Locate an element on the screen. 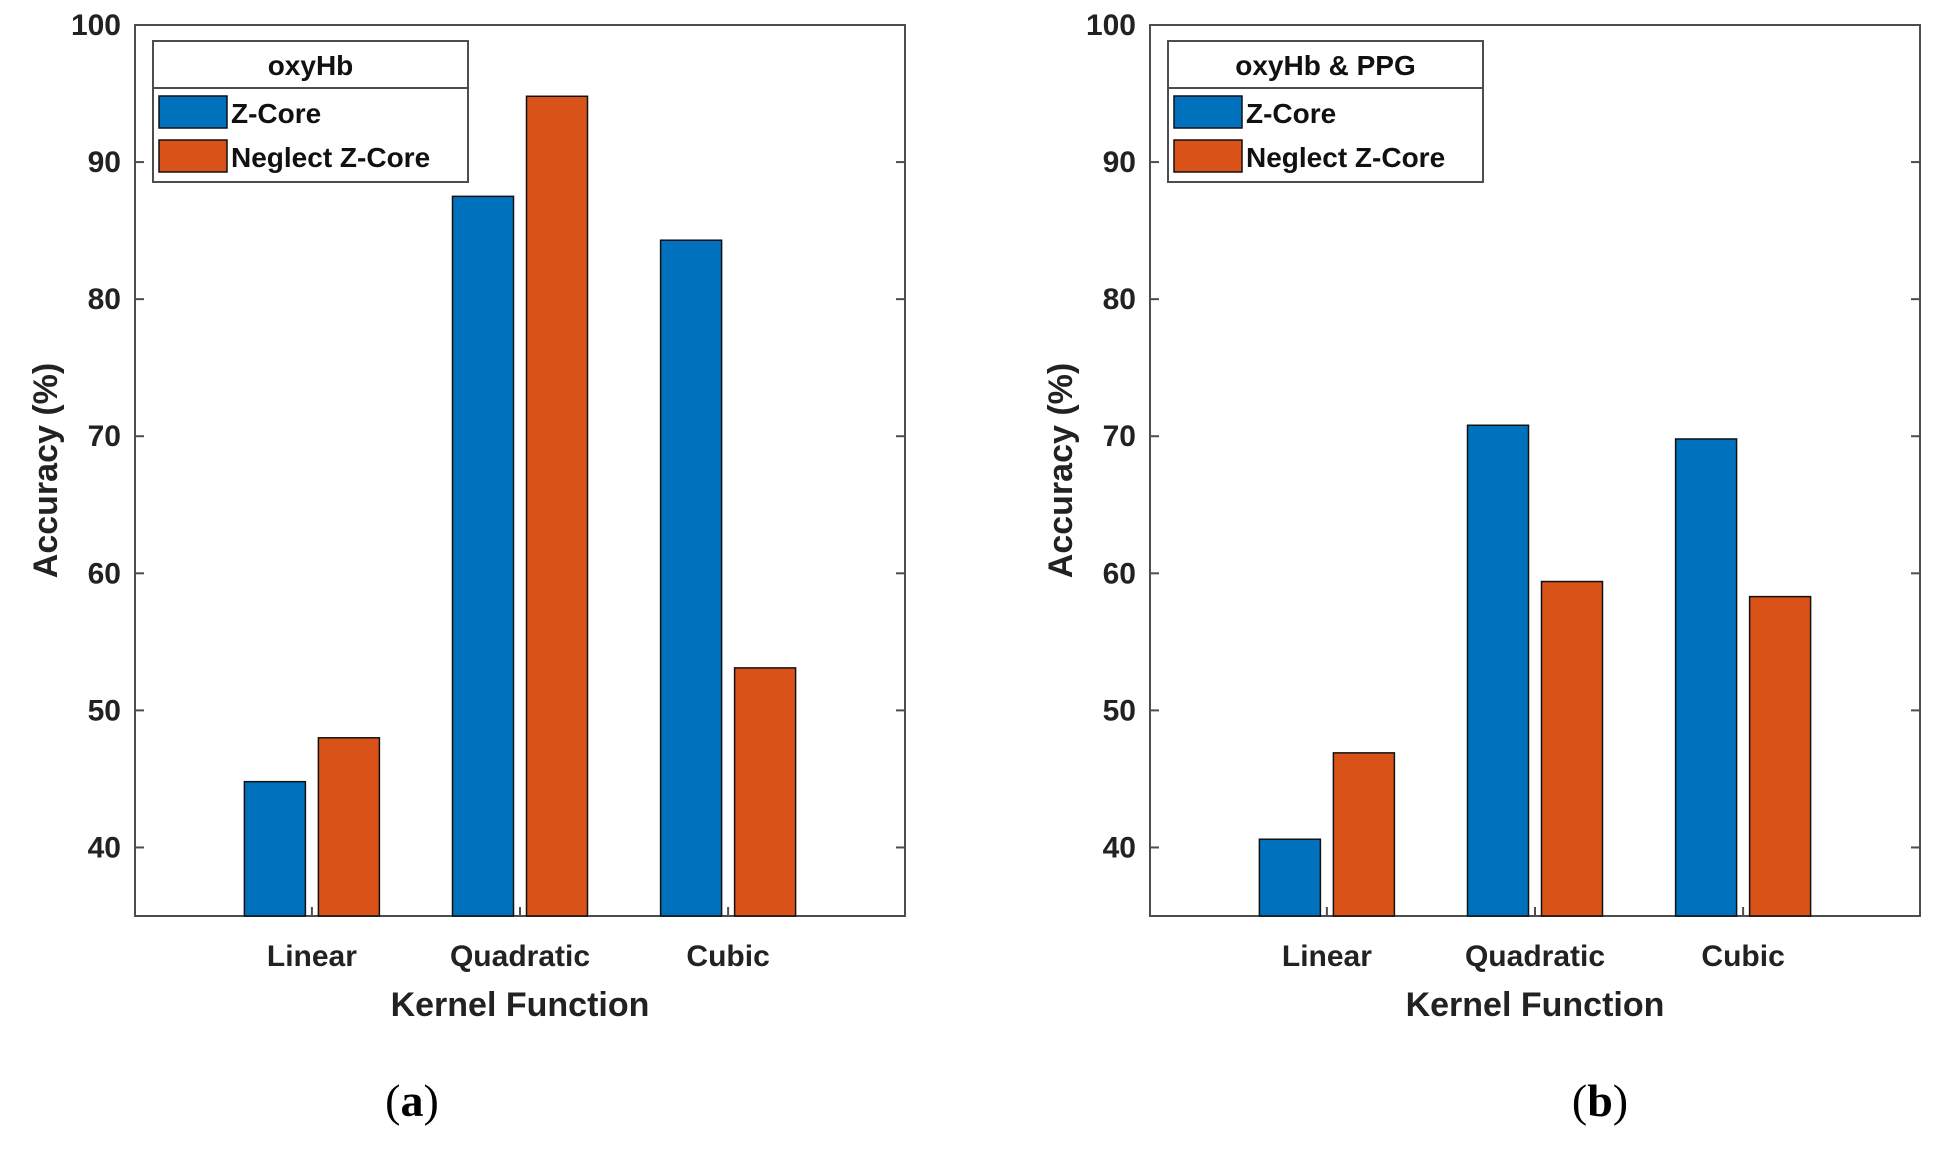 The image size is (1935, 1151). panel-label: (a) is located at coordinates (412, 1100).